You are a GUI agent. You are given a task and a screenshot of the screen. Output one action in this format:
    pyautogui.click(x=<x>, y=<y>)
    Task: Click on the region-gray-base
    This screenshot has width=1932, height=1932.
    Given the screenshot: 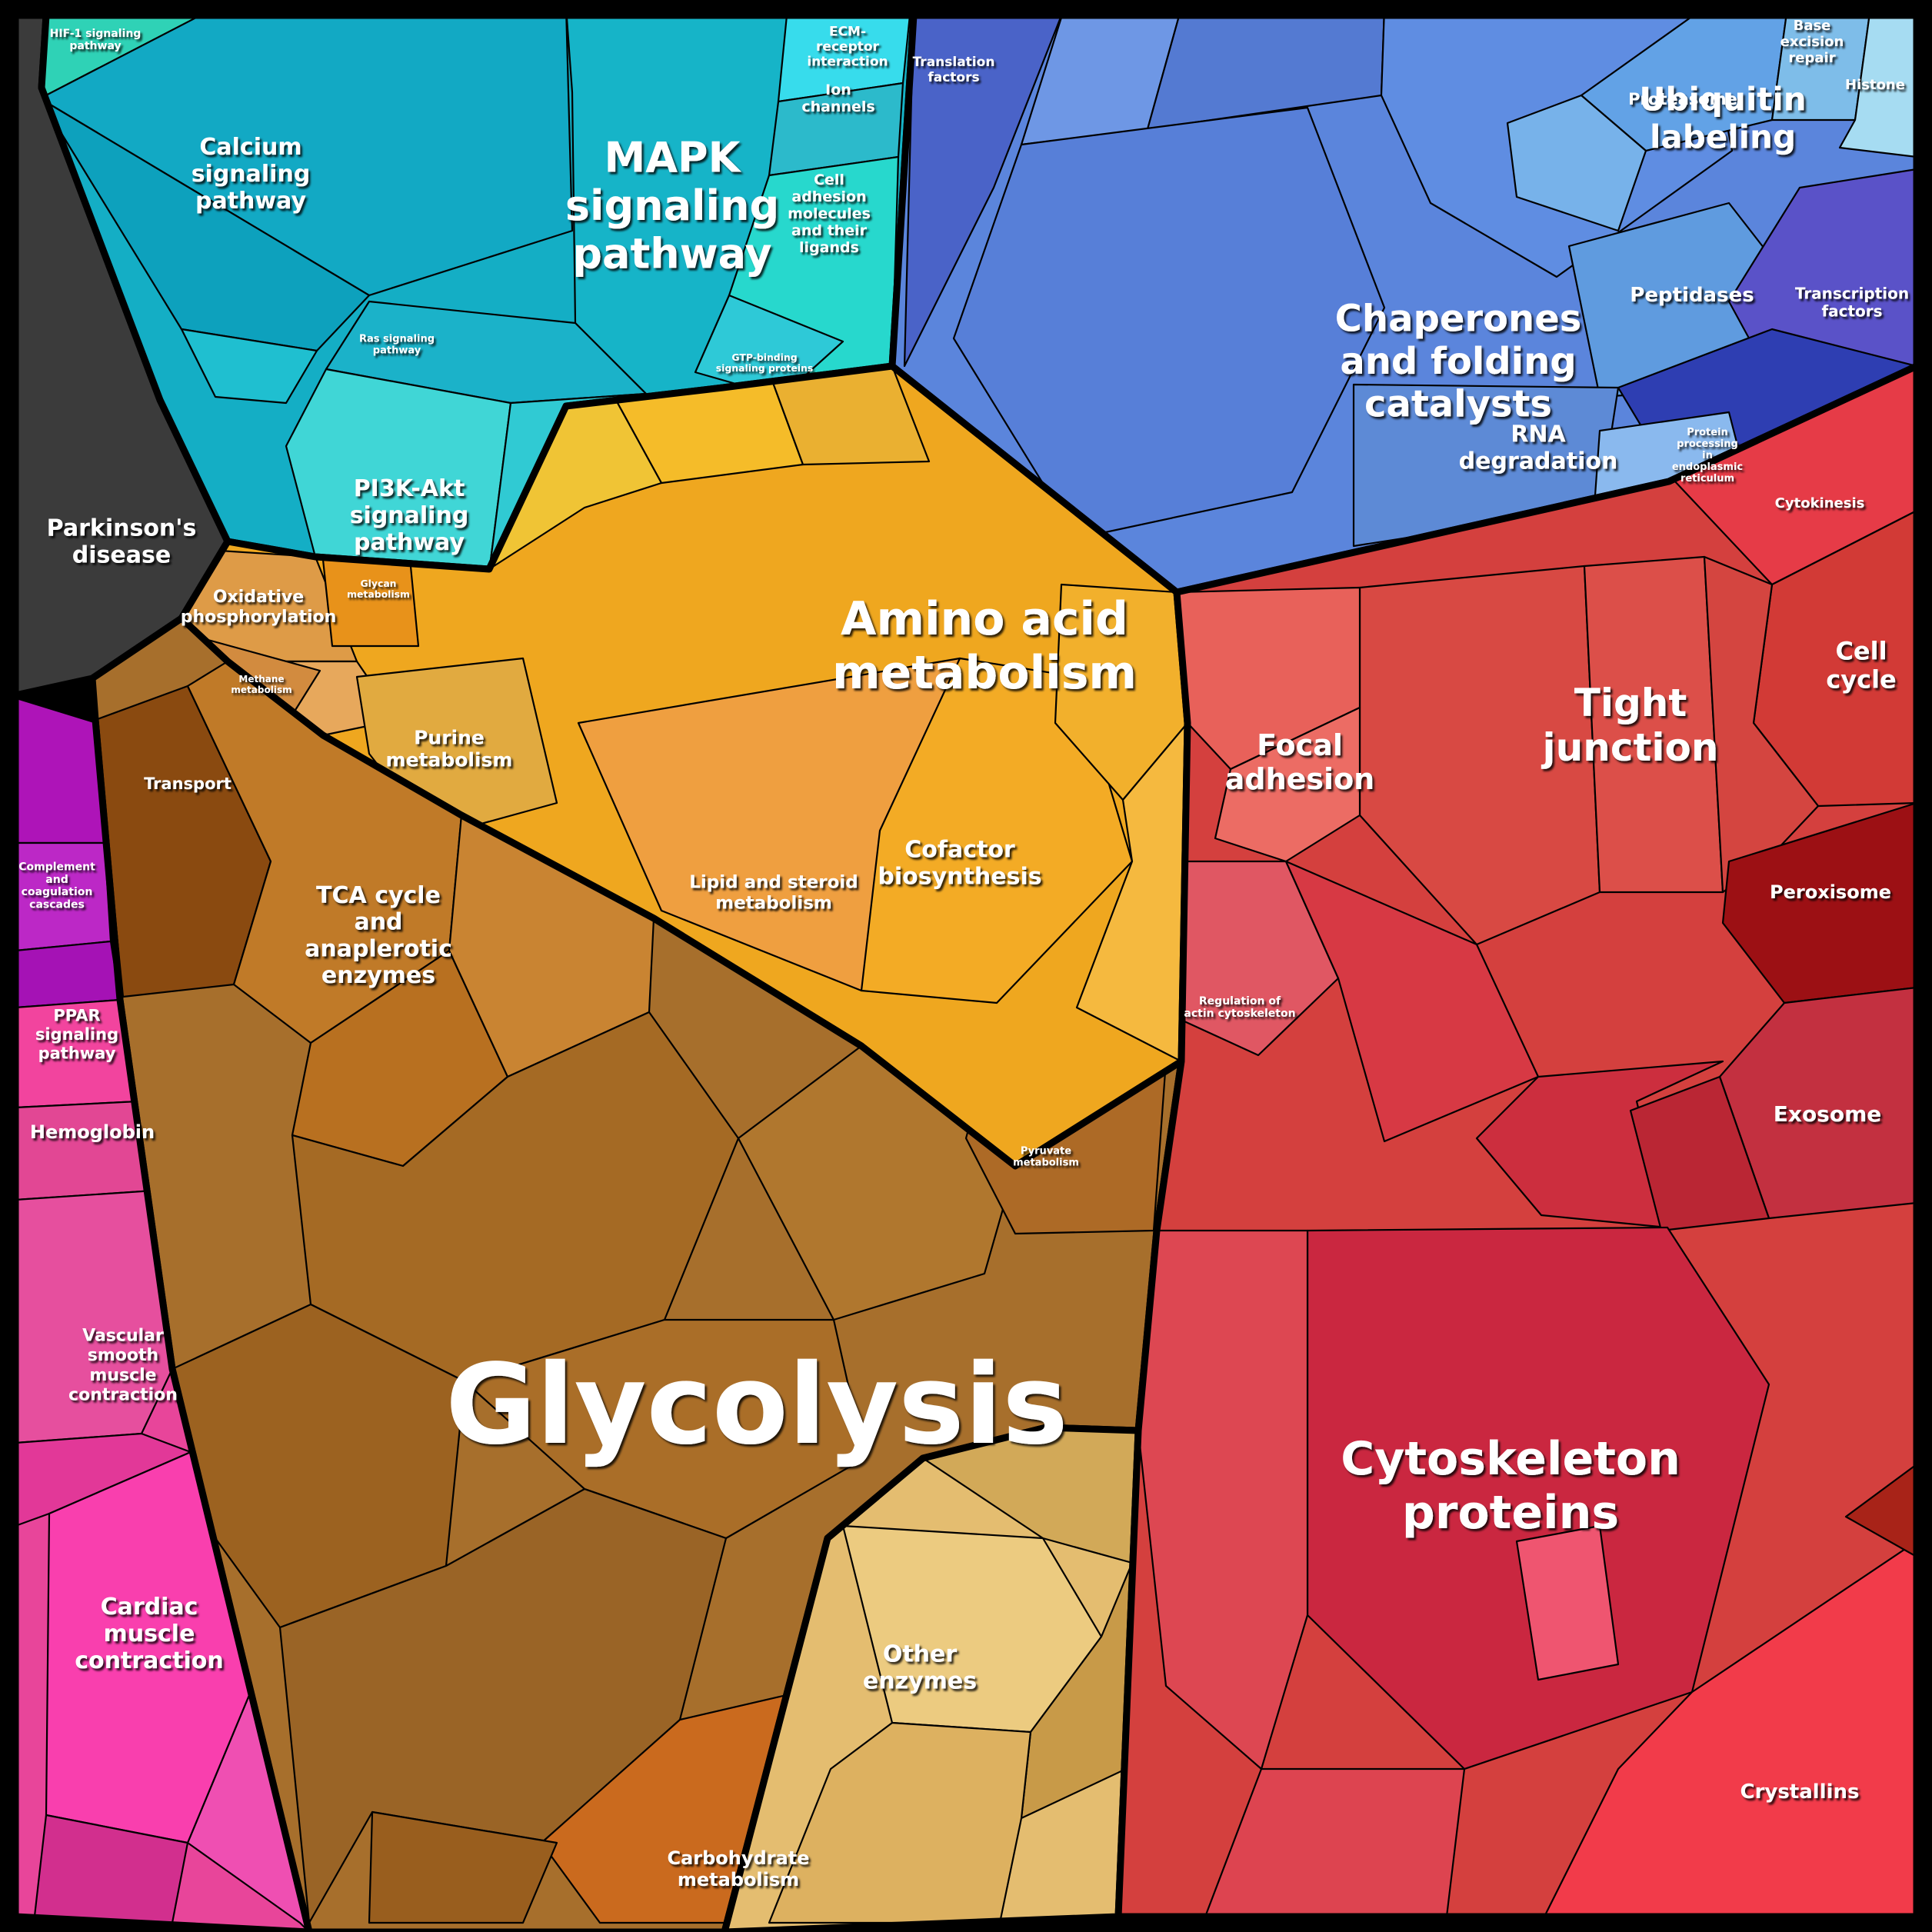 What is the action you would take?
    pyautogui.click(x=121, y=355)
    